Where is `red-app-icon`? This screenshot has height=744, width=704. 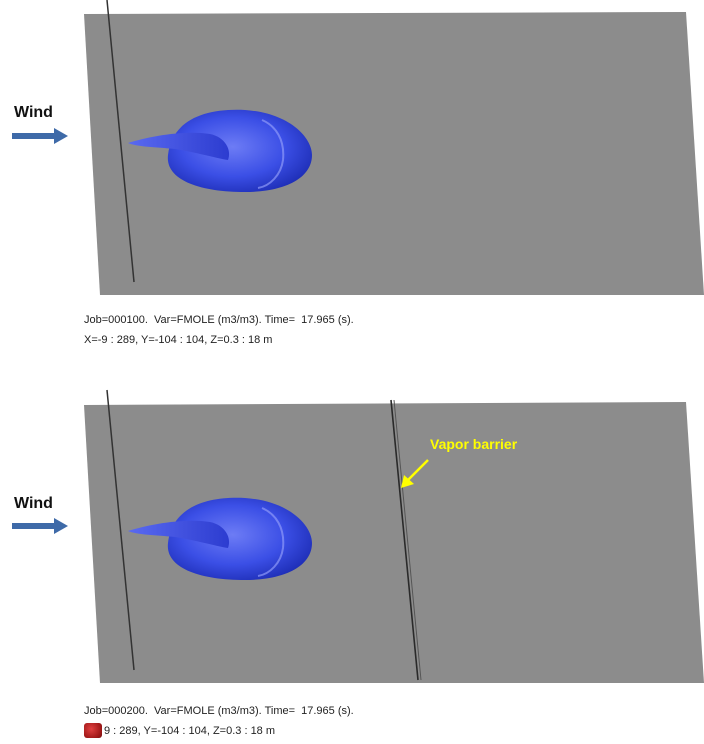 red-app-icon is located at coordinates (93, 730).